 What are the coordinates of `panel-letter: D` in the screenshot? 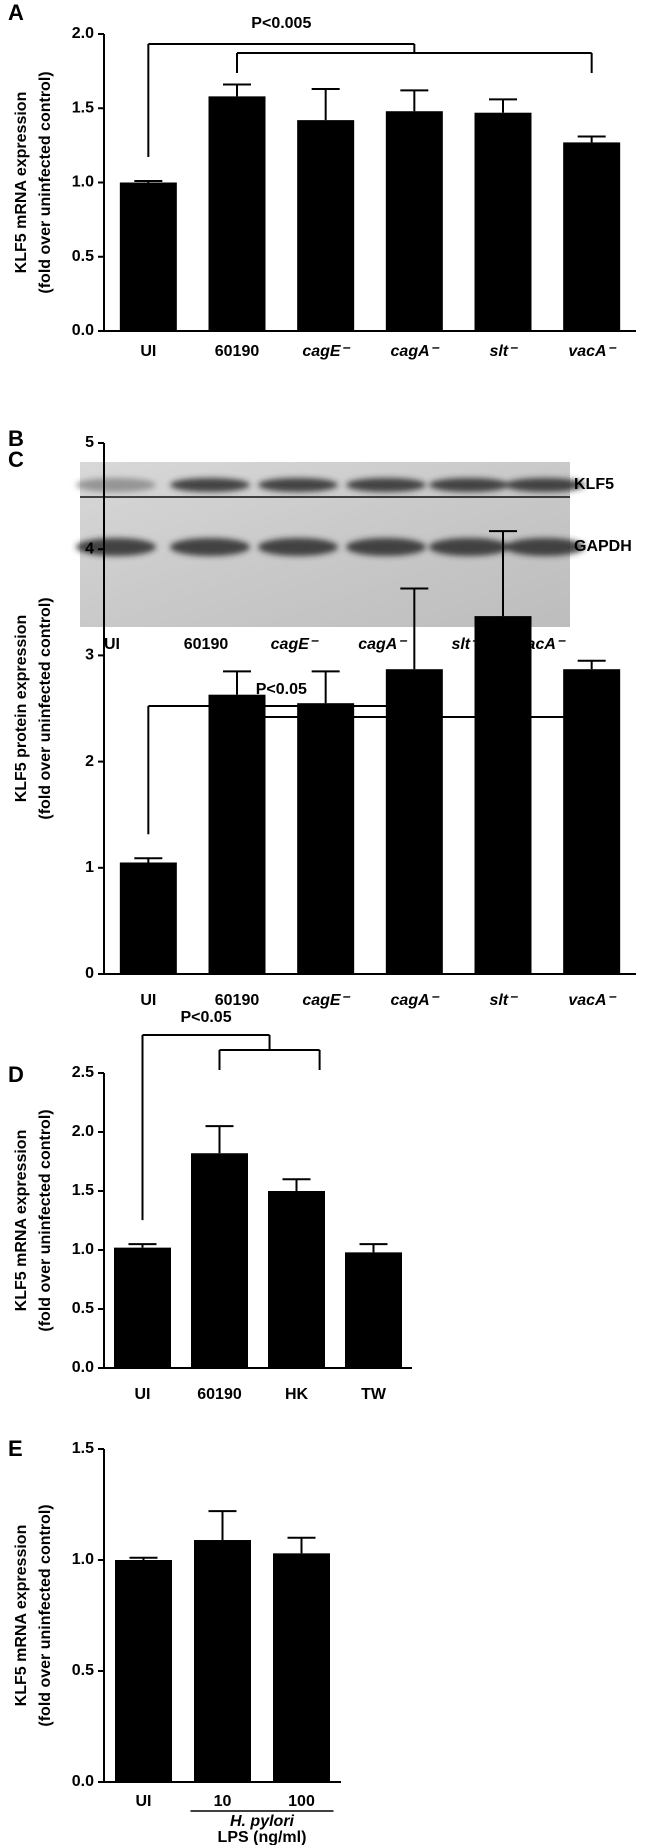 It's located at (16, 1074).